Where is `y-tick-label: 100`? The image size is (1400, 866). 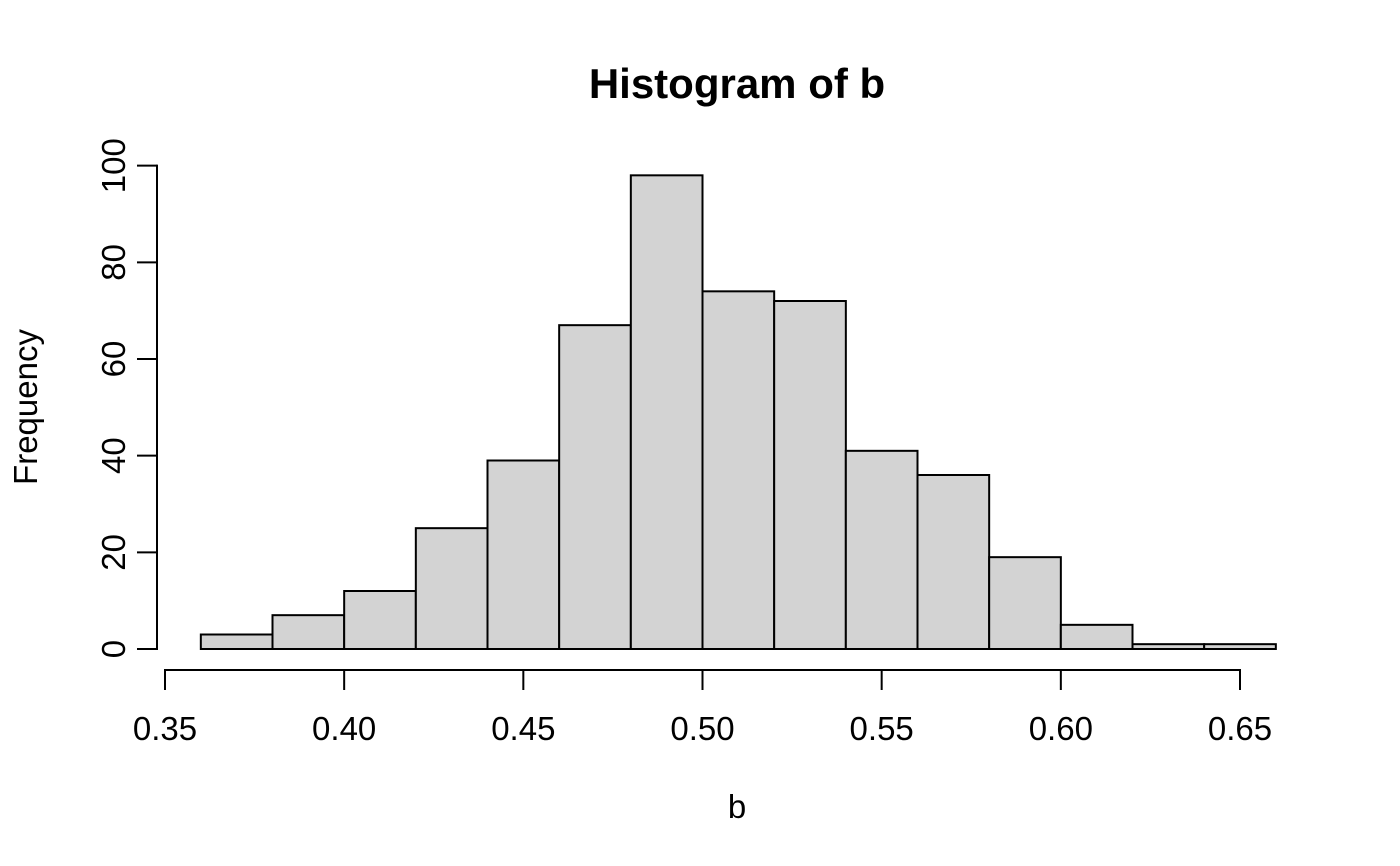 y-tick-label: 100 is located at coordinates (113, 165).